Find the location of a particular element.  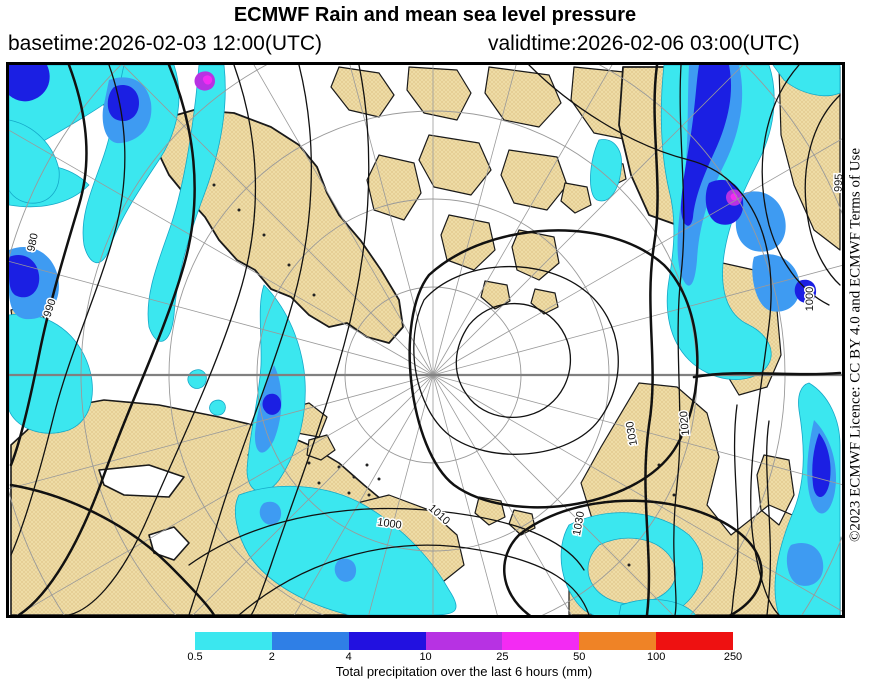

pressure-label-1020: 1020 is located at coordinates (685, 423).